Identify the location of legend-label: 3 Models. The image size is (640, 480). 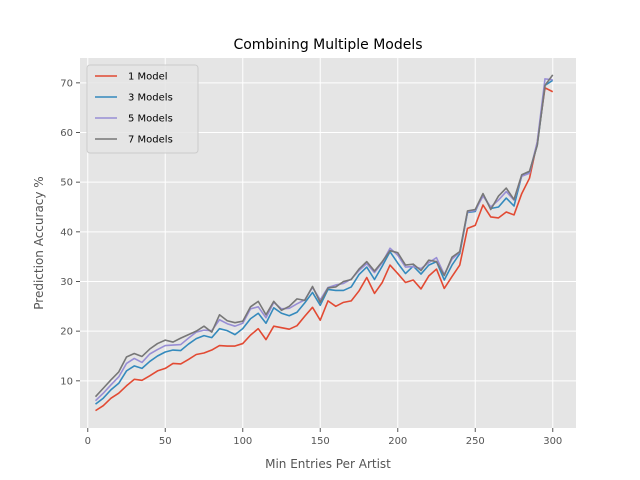
(150, 98).